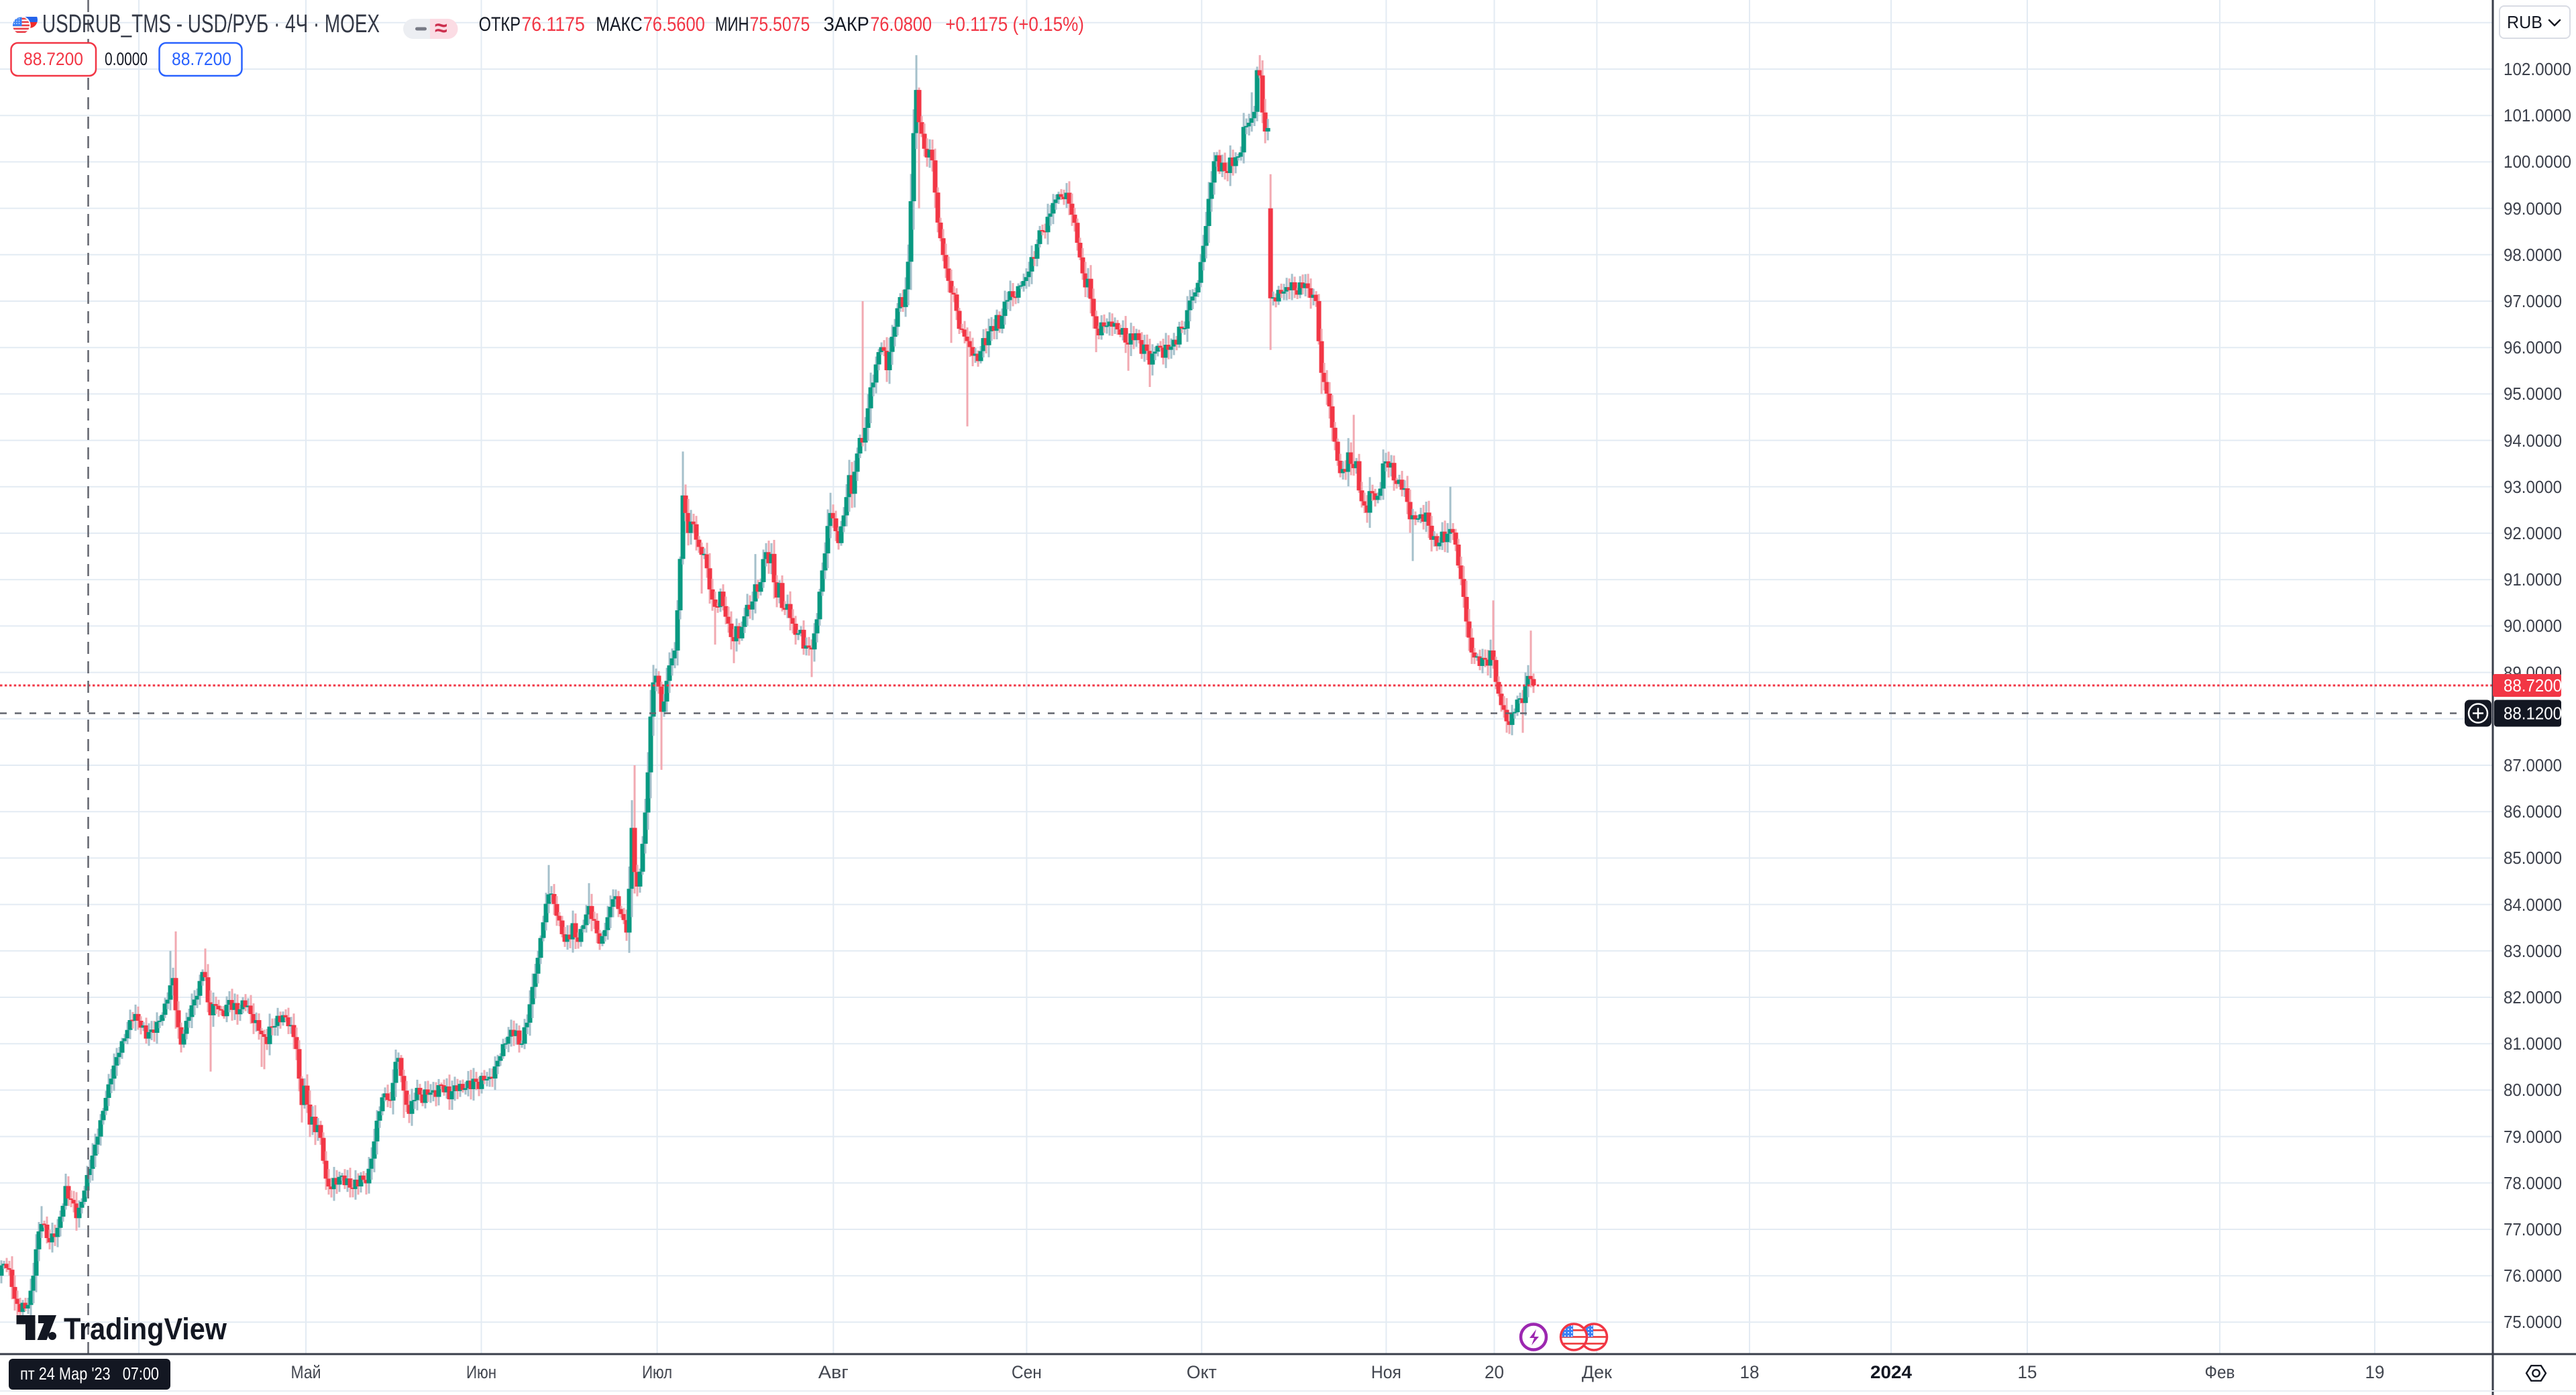 This screenshot has width=2576, height=1395. I want to click on svg-text: 75.5075, so click(780, 25).